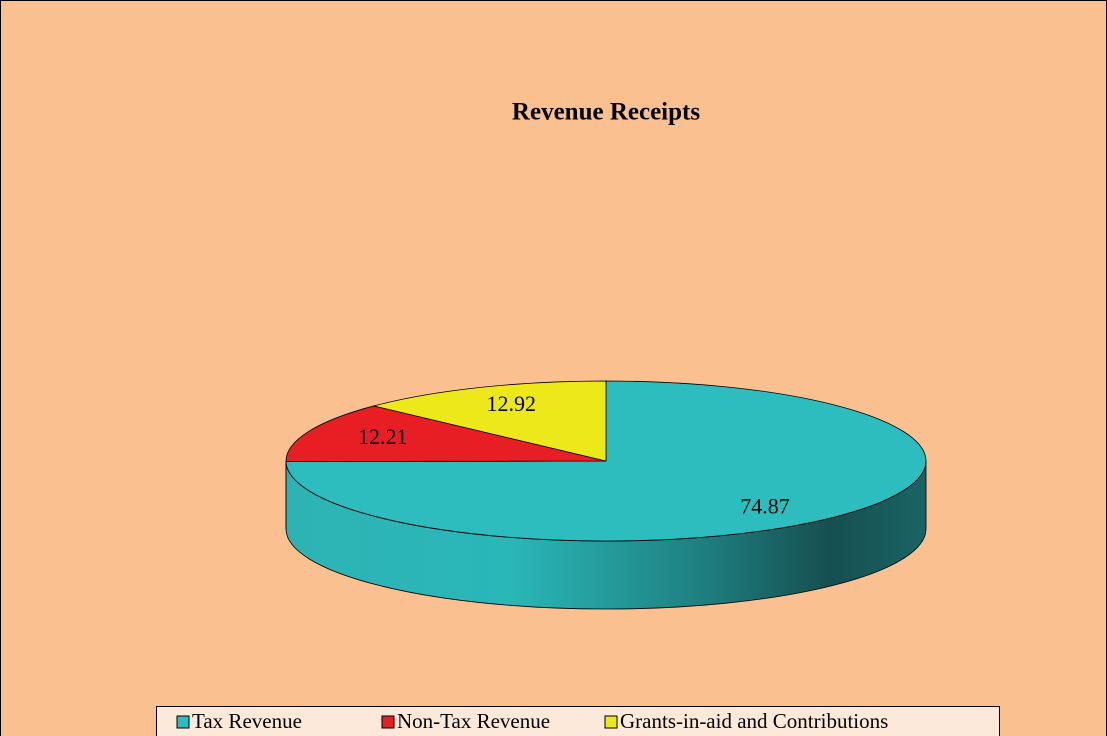 This screenshot has width=1107, height=736. Describe the element at coordinates (247, 721) in the screenshot. I see `legend-label: Tax Revenue` at that location.